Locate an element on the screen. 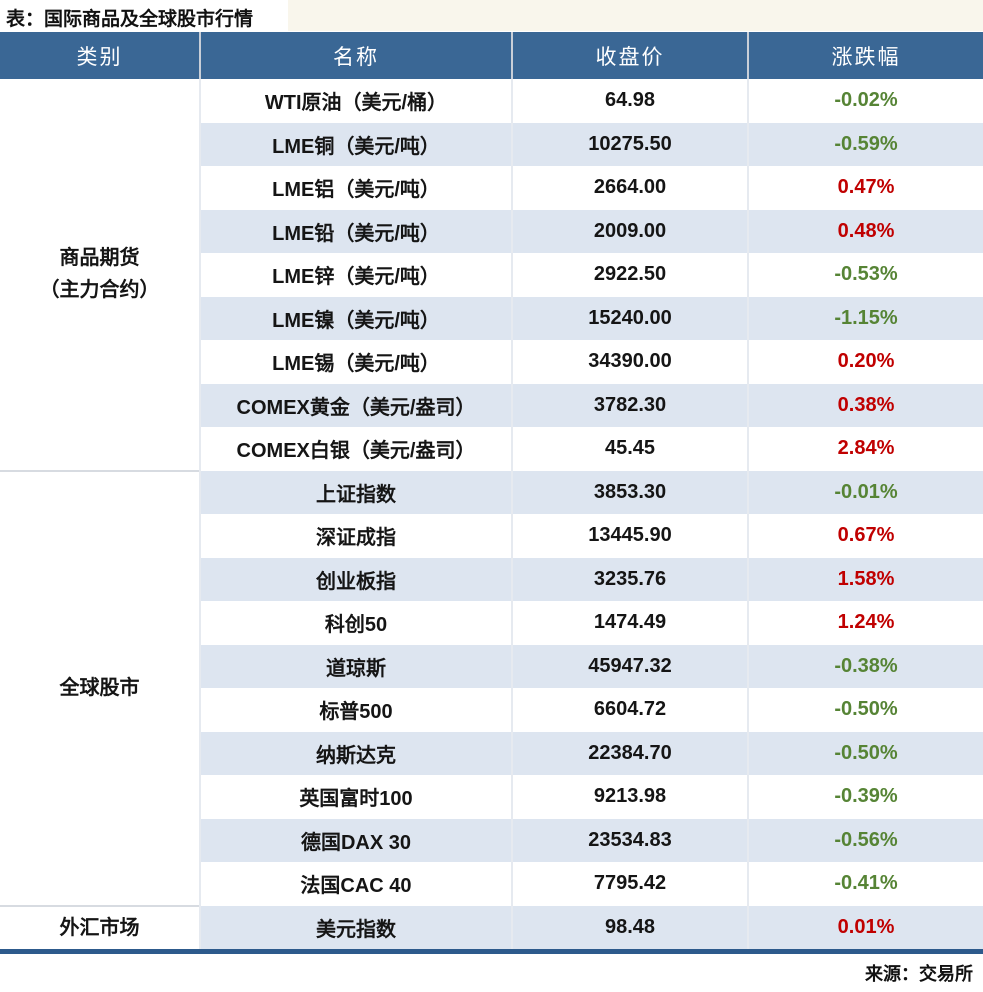 The width and height of the screenshot is (983, 992). close-price-cell: 22384.70 is located at coordinates (629, 753).